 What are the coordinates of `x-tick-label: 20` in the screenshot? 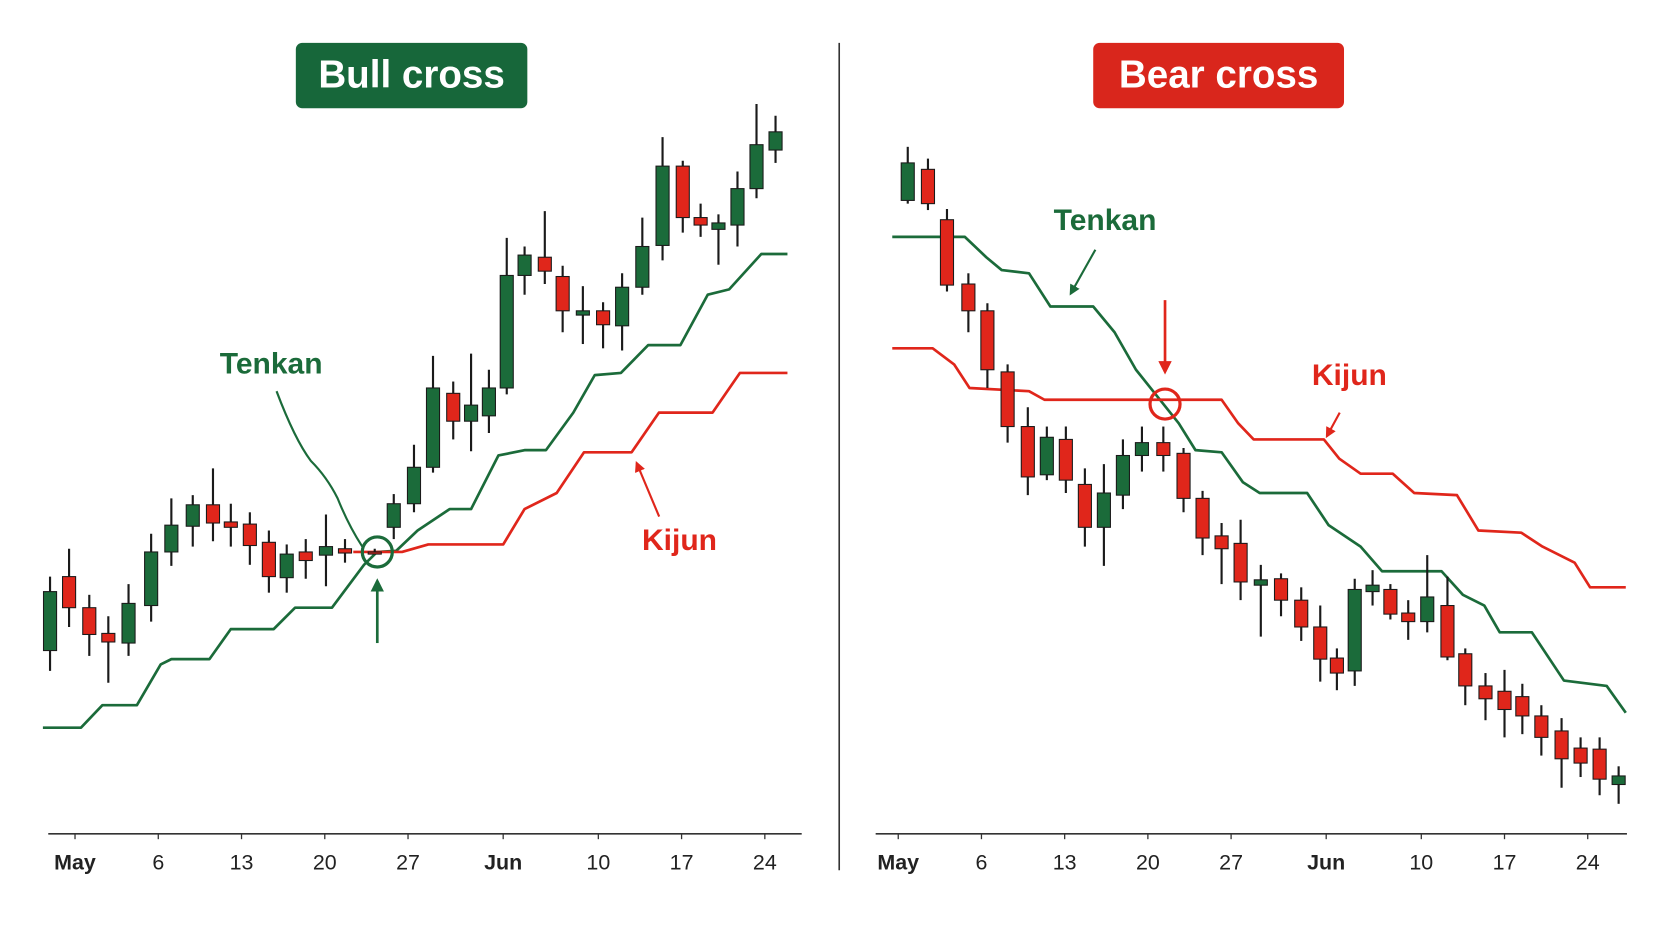 It's located at (325, 862).